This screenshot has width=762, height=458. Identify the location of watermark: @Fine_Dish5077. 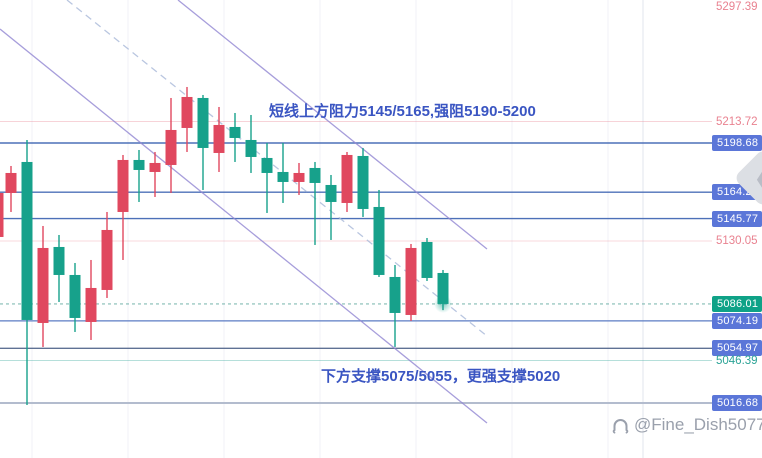
(686, 425).